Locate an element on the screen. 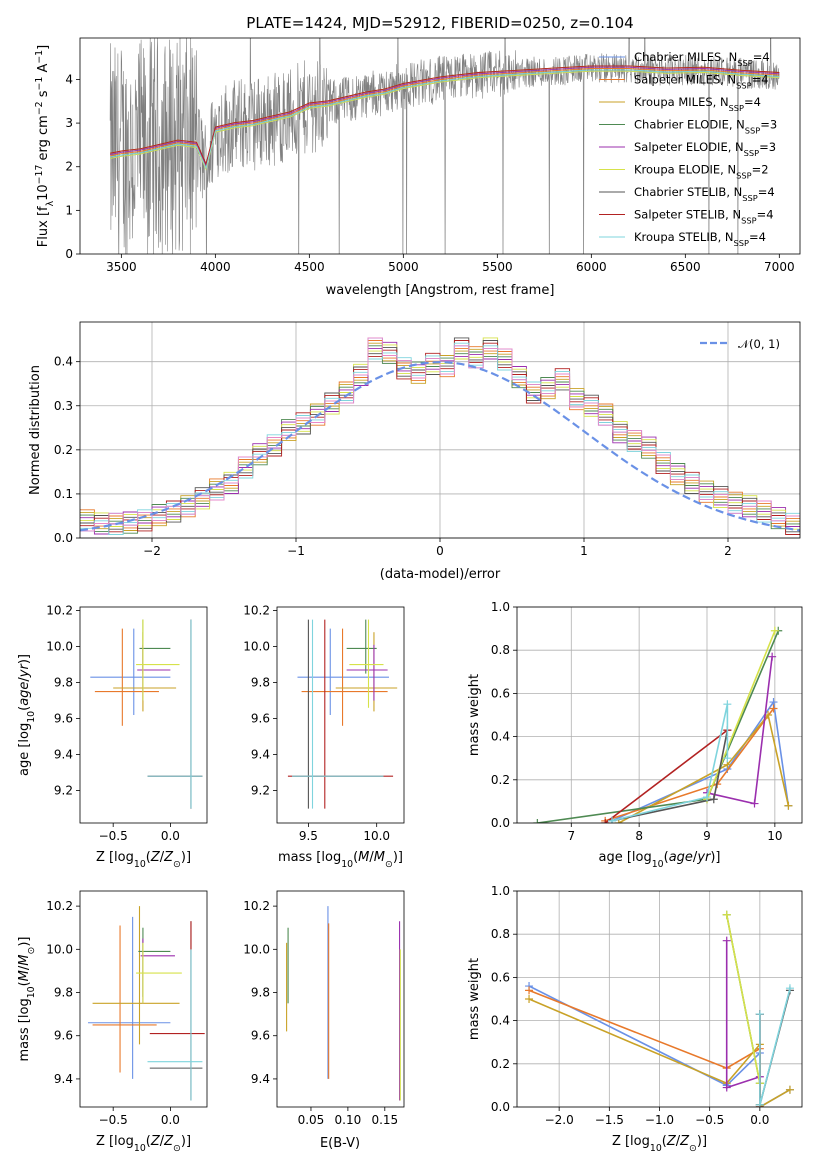 The image size is (819, 1170). legend-label-9: Kroupa STELIB, NSSP=4 is located at coordinates (700, 239).